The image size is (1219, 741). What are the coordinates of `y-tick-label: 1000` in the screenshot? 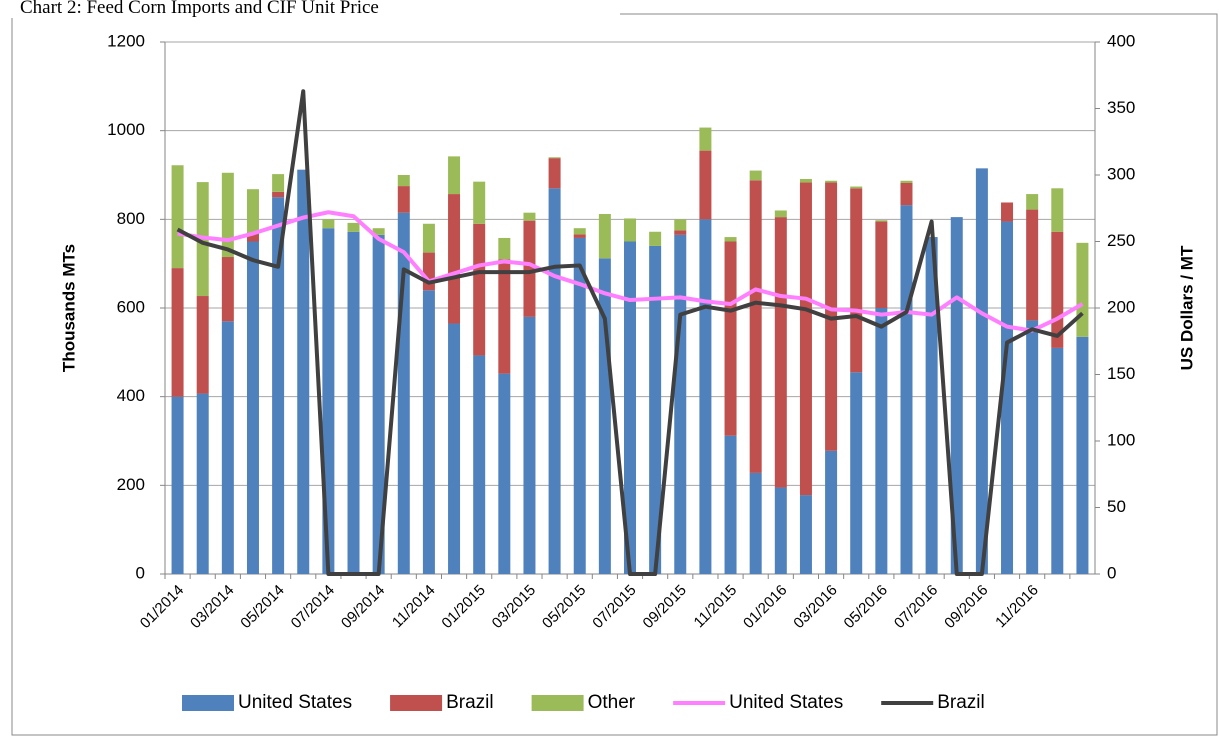 It's located at (126, 129).